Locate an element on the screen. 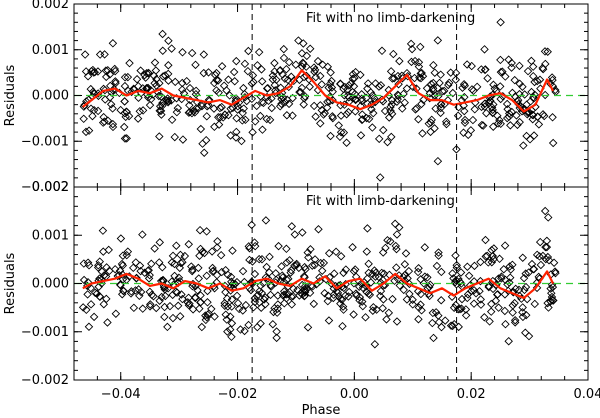  panel-title: Fit with no limb-darkening is located at coordinates (390, 18).